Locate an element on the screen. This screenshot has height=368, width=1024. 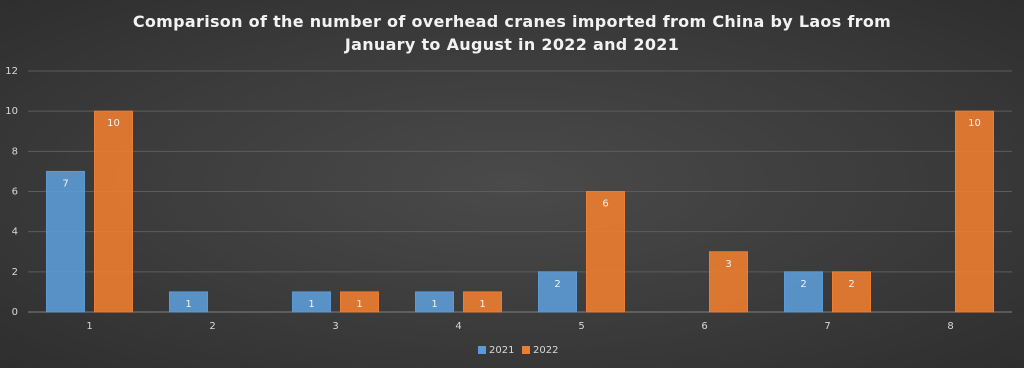
x-tick-label: 6 is located at coordinates (704, 326).